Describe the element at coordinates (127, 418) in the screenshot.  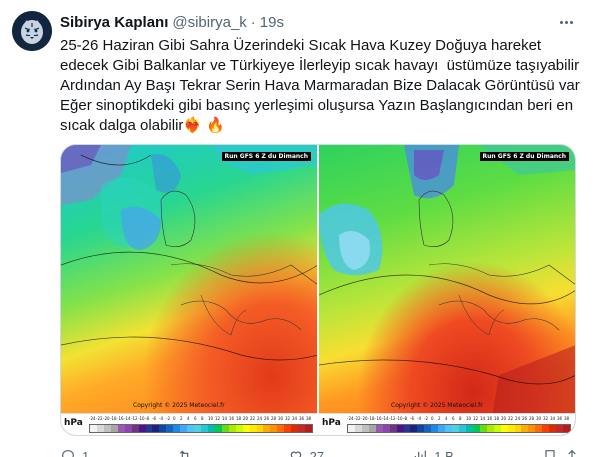
I see `legend-tick-label: -14` at that location.